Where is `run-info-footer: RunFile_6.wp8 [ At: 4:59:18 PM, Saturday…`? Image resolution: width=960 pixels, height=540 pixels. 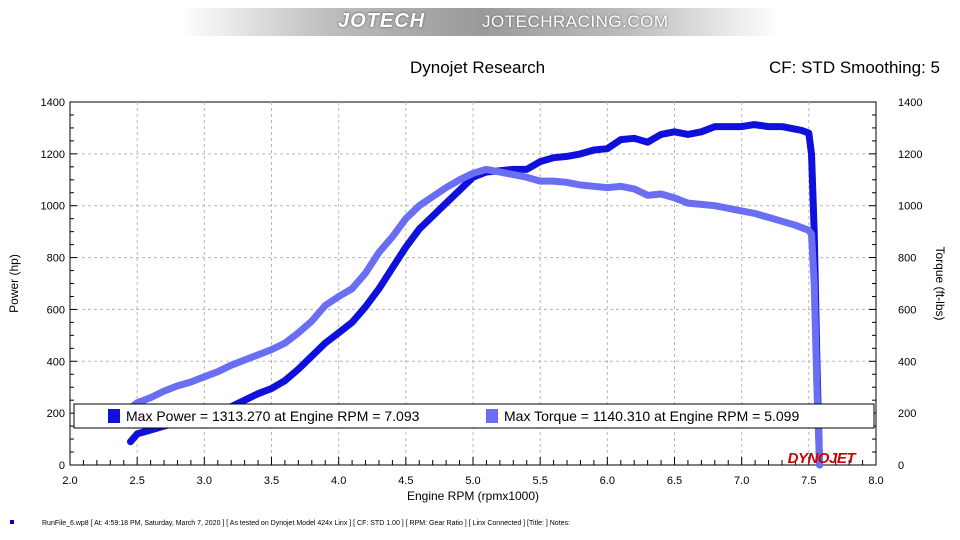 run-info-footer: RunFile_6.wp8 [ At: 4:59:18 PM, Saturday… is located at coordinates (306, 523).